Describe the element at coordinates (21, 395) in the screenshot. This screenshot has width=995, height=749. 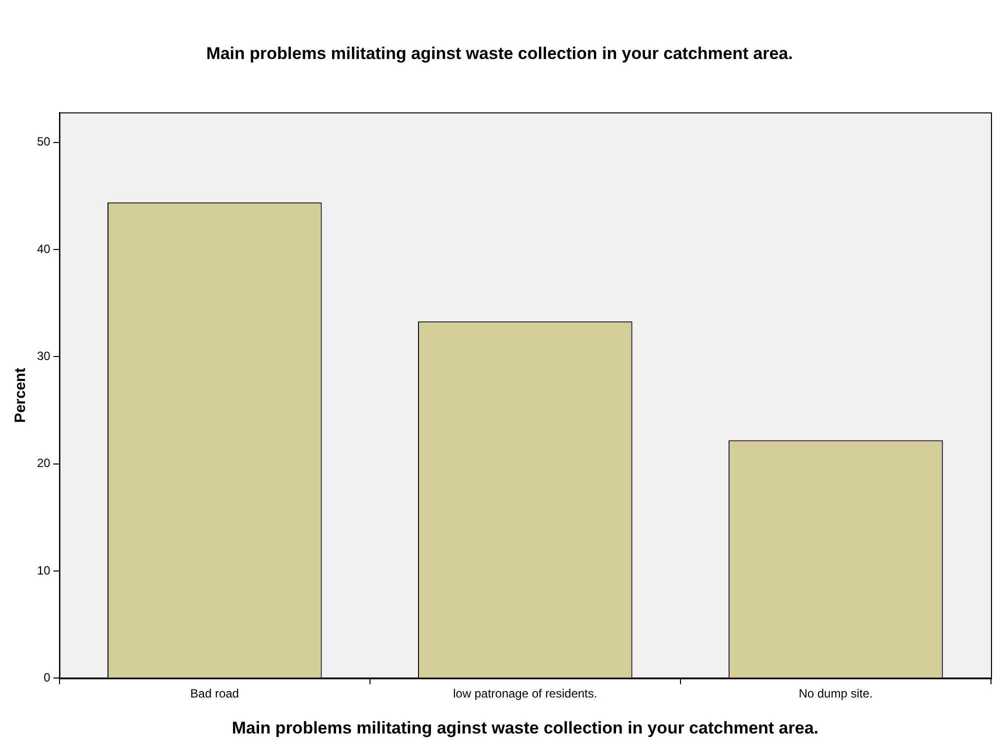
I see `y-axis-title: Percent` at that location.